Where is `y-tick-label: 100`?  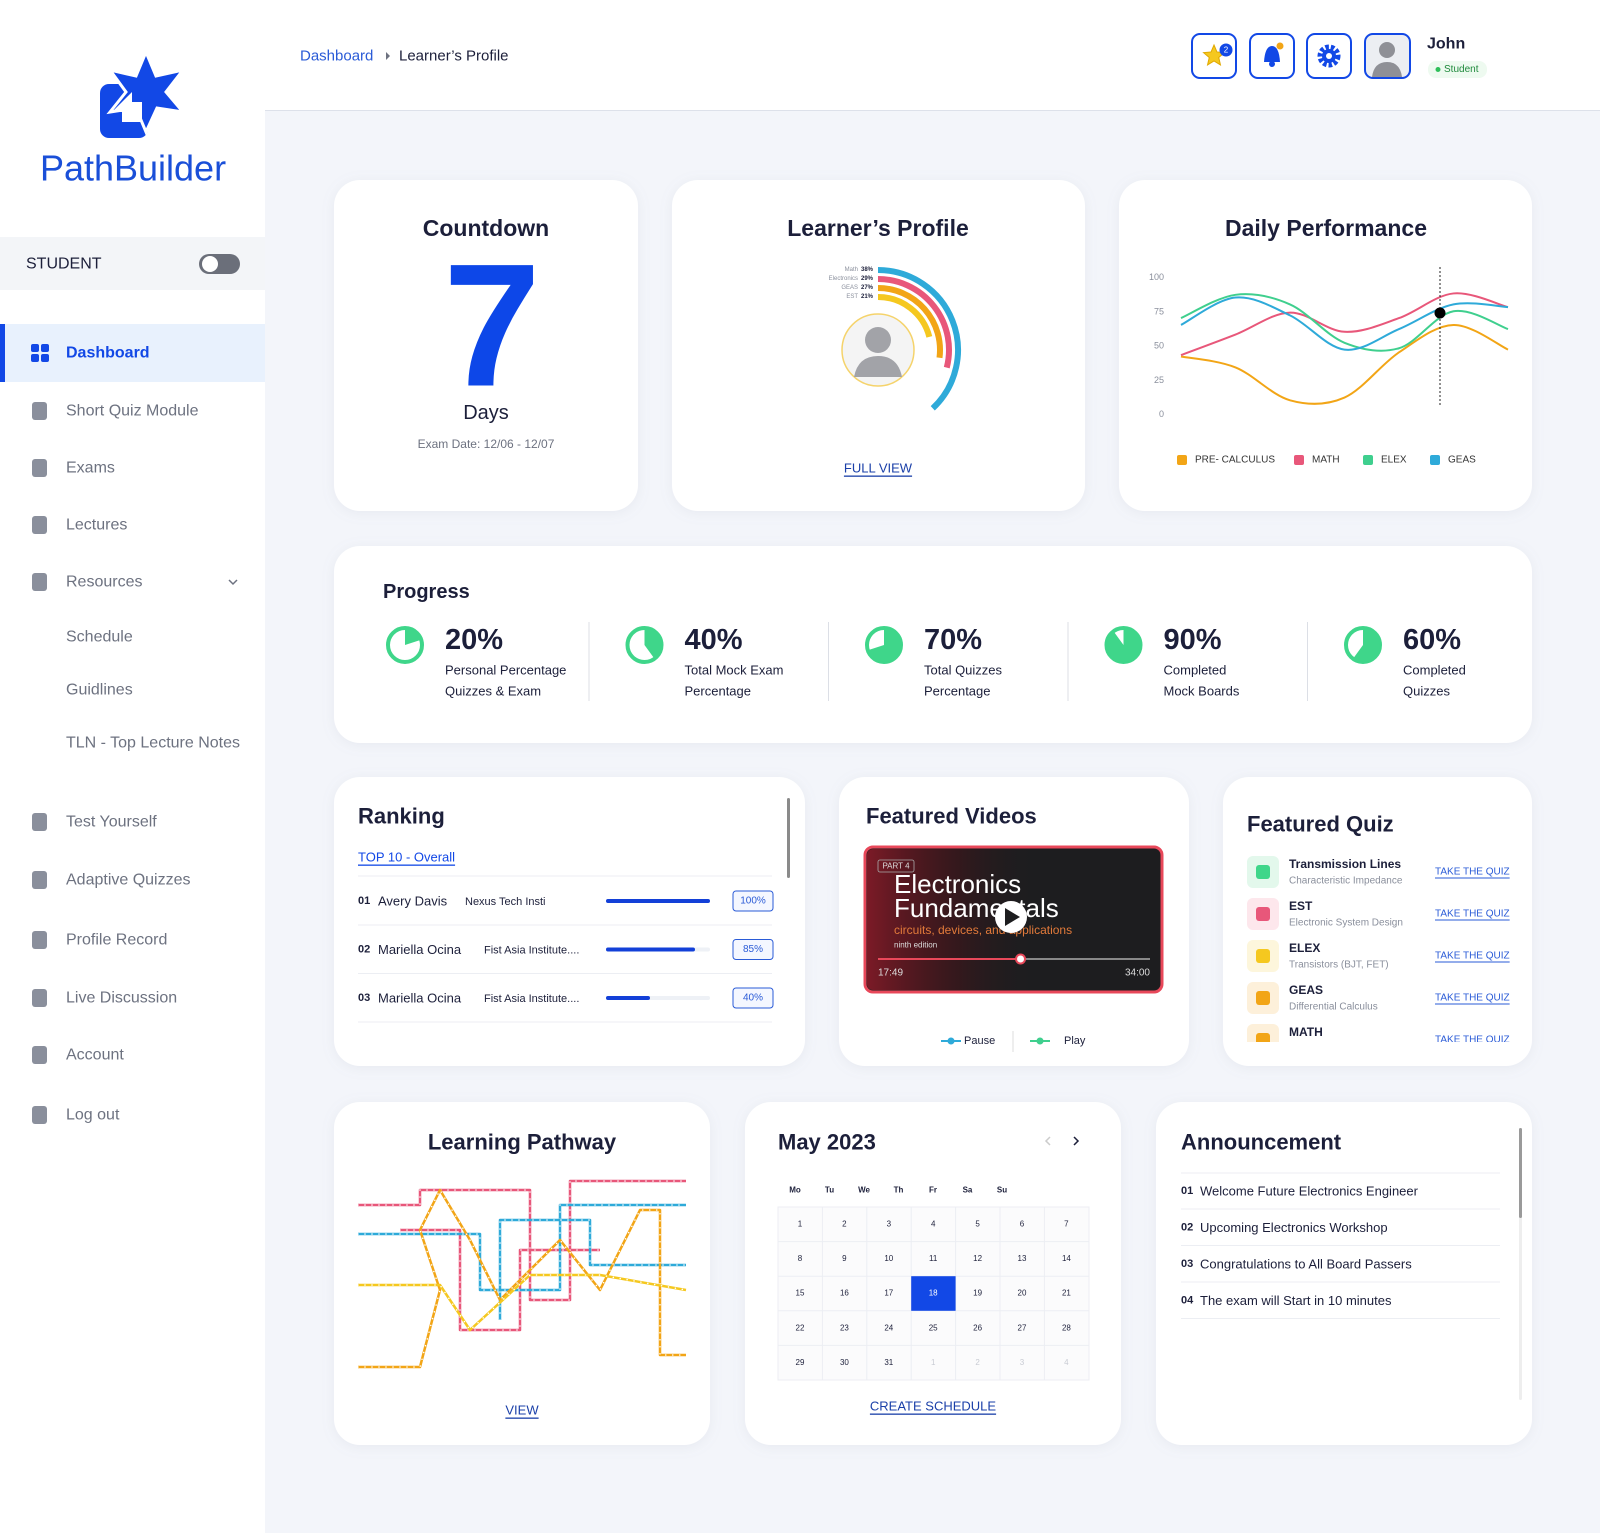
y-tick-label: 100 is located at coordinates (1156, 277).